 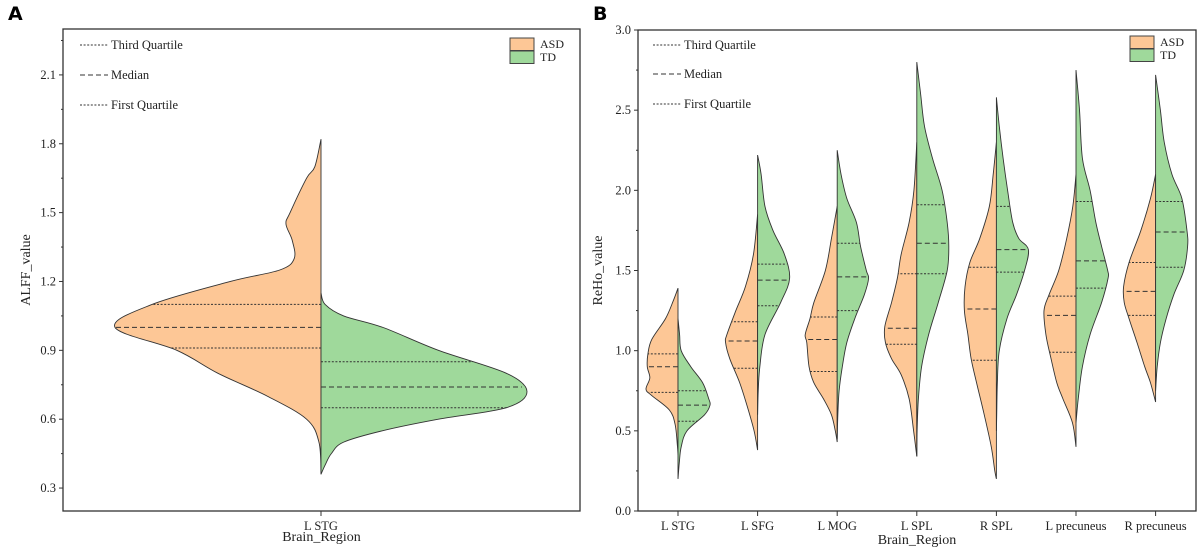 What do you see at coordinates (917, 526) in the screenshot?
I see `x-tick-label: L SPL` at bounding box center [917, 526].